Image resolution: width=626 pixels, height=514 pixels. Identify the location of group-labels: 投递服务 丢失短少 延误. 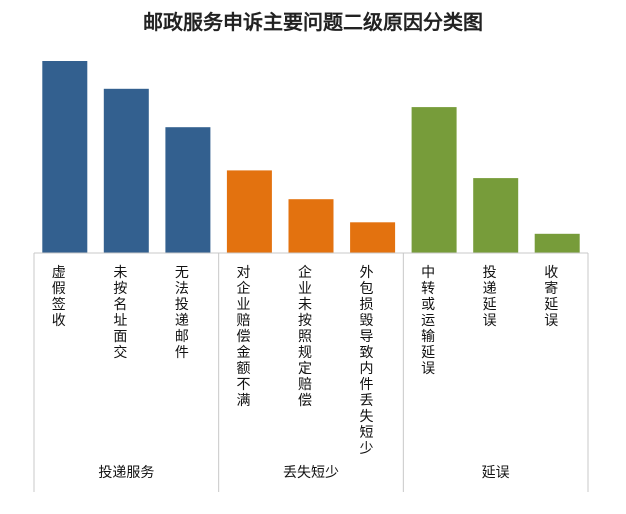
(303, 473).